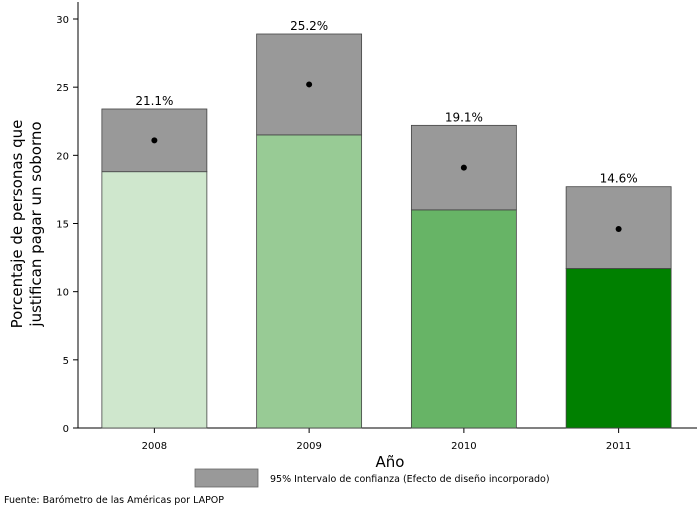 This screenshot has width=700, height=509. What do you see at coordinates (154, 140) in the screenshot?
I see `point-estimate-2008` at bounding box center [154, 140].